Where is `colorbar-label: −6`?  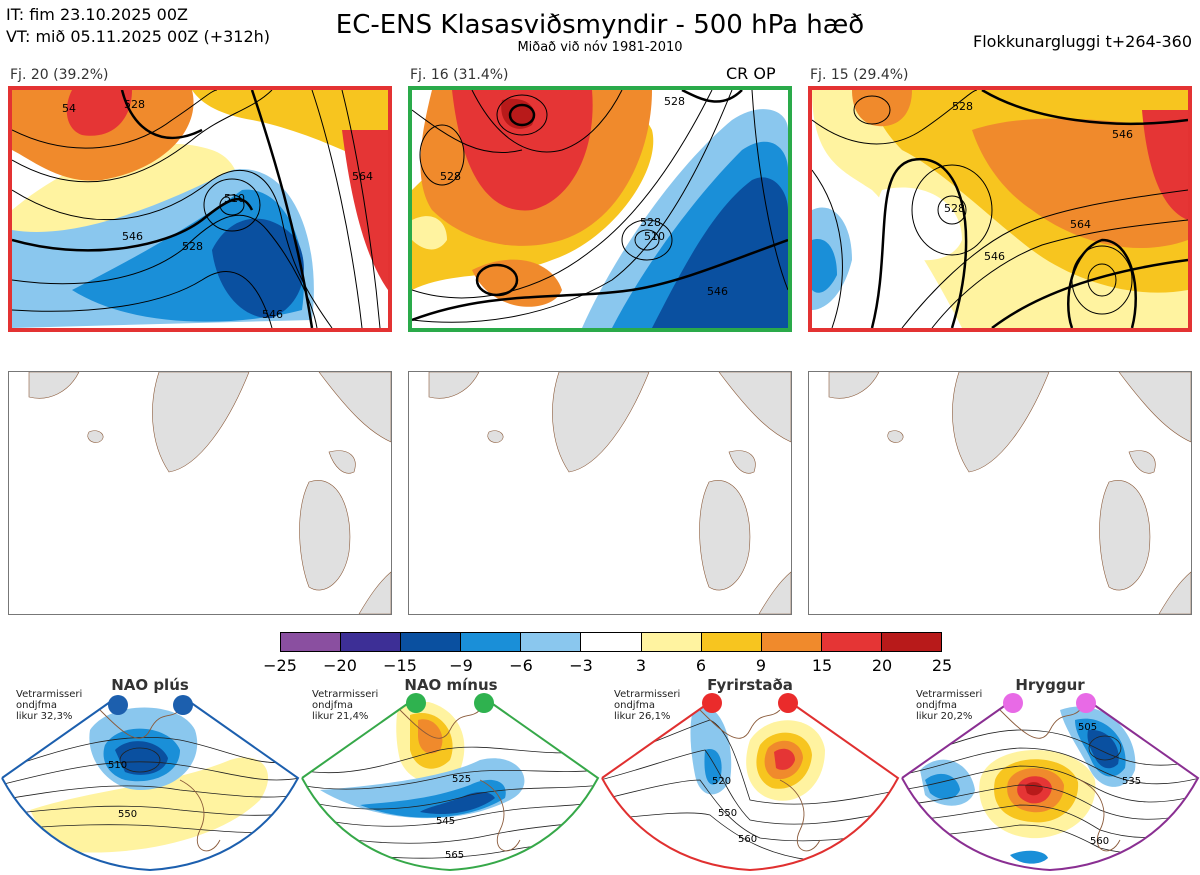 colorbar-label: −6 is located at coordinates (521, 665).